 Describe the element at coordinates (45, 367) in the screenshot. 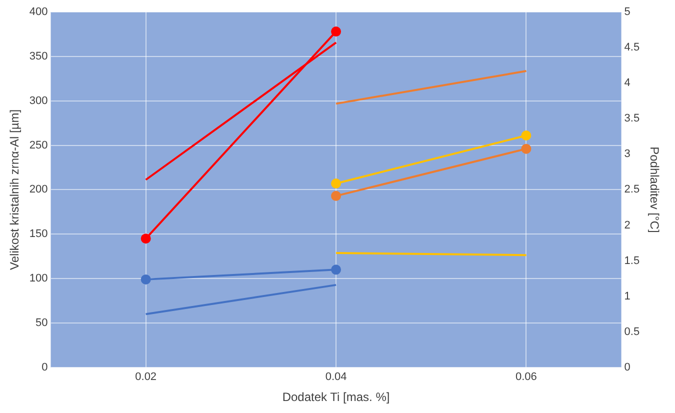

I see `y-tick-label: 0` at that location.